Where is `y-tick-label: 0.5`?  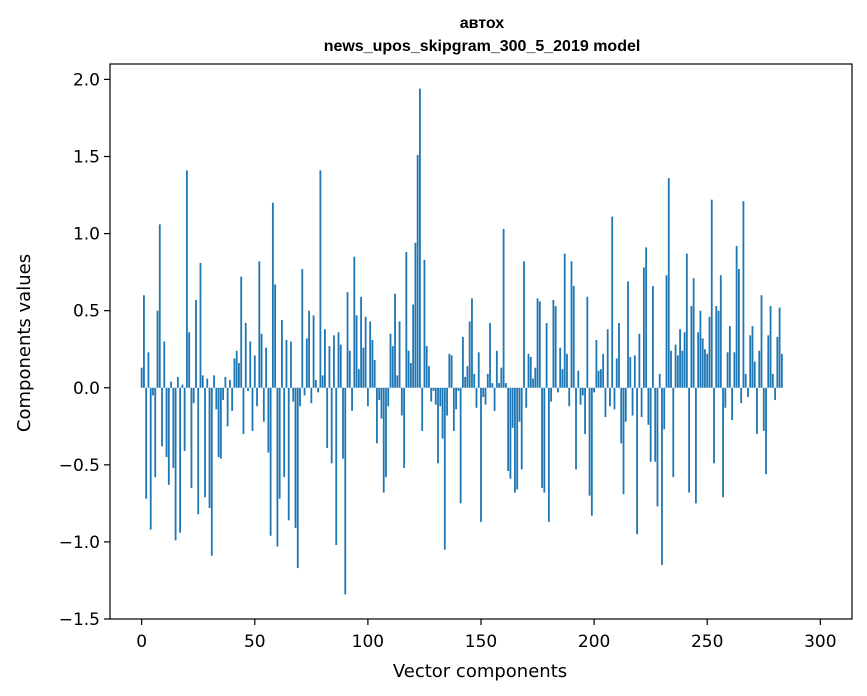 y-tick-label: 0.5 is located at coordinates (86, 312).